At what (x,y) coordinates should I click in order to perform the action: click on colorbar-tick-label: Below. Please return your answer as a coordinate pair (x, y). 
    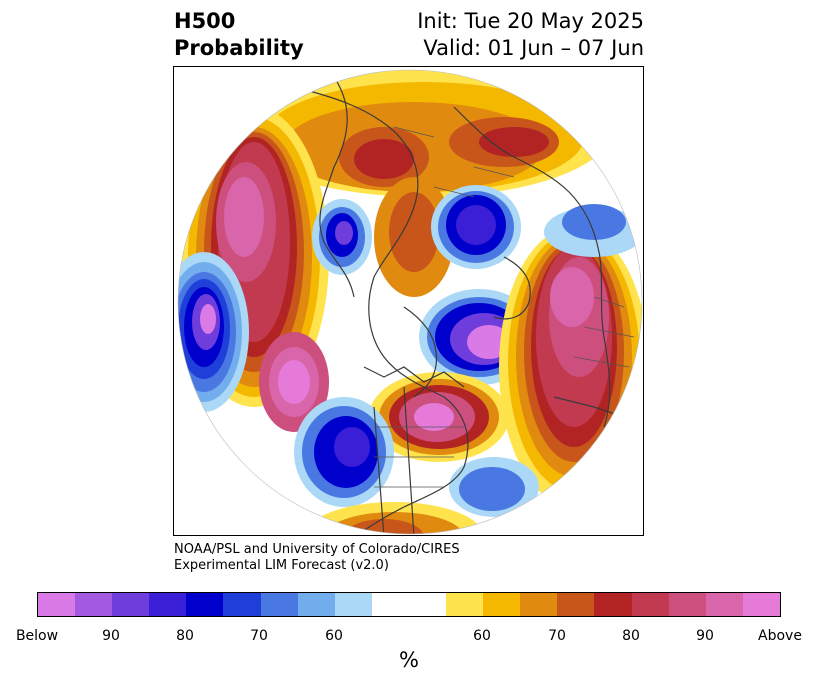
    Looking at the image, I should click on (37, 636).